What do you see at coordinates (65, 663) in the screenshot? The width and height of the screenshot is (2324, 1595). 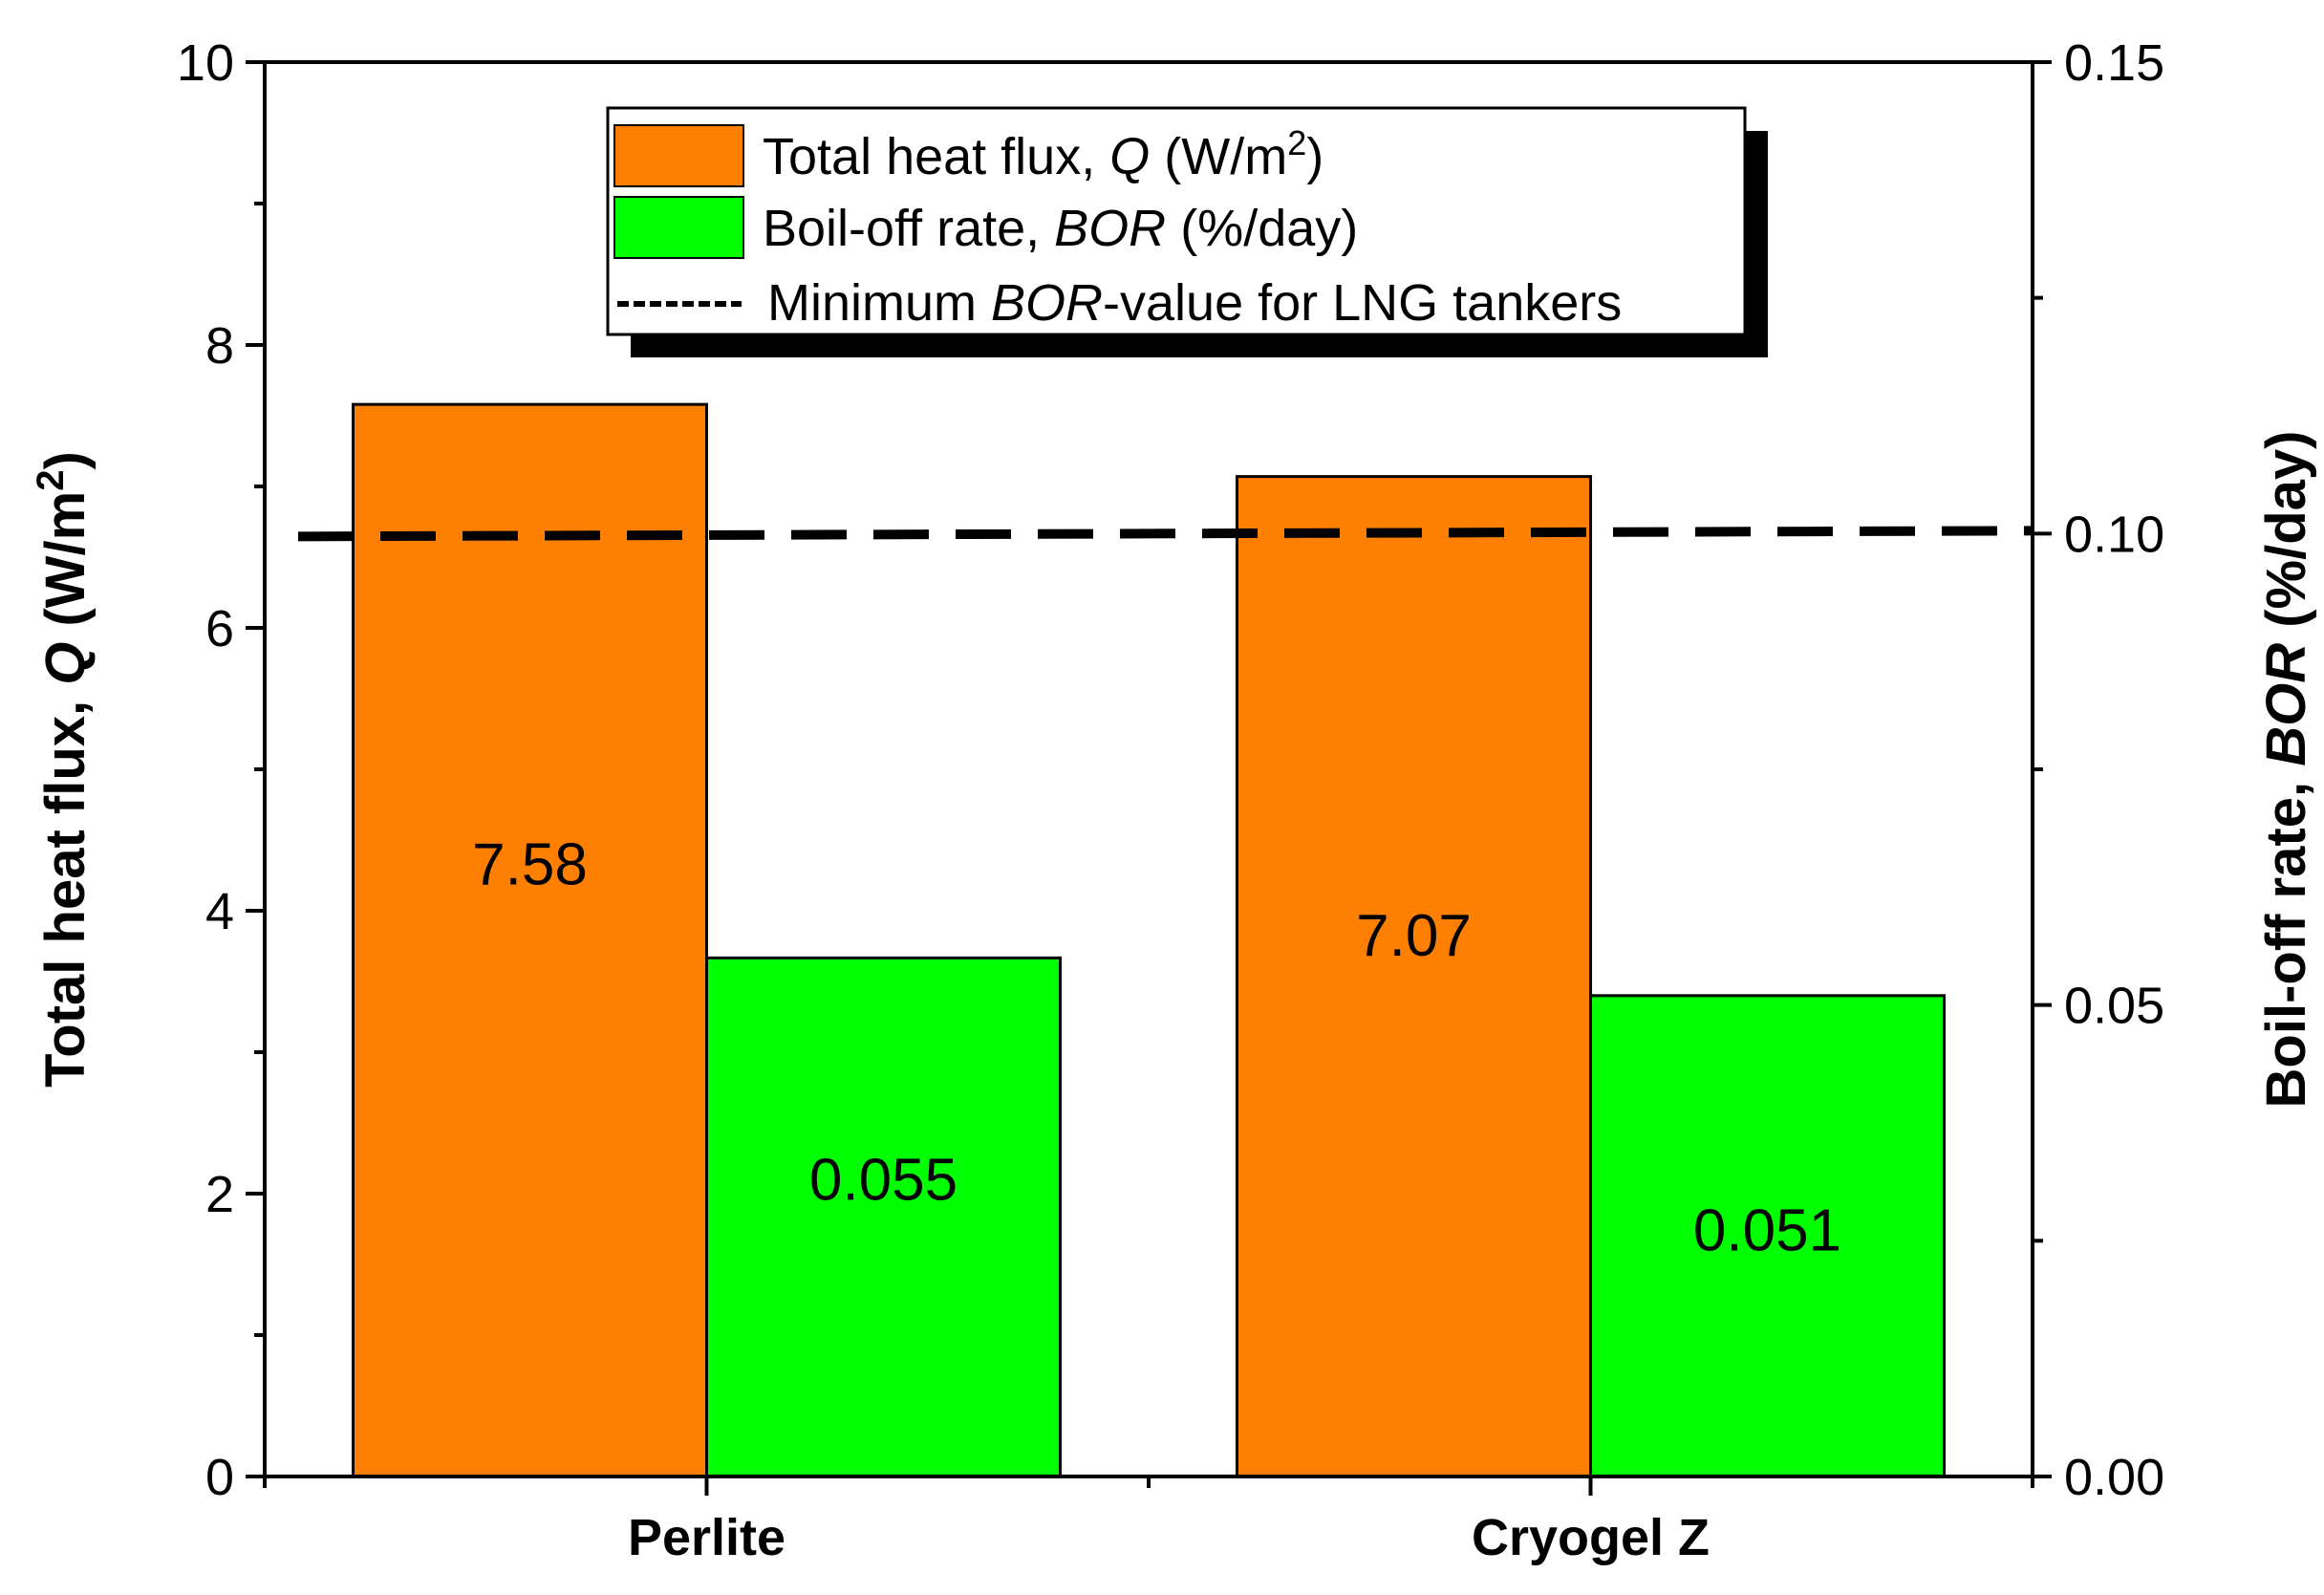 I see `left-axis-title-italic: Q` at bounding box center [65, 663].